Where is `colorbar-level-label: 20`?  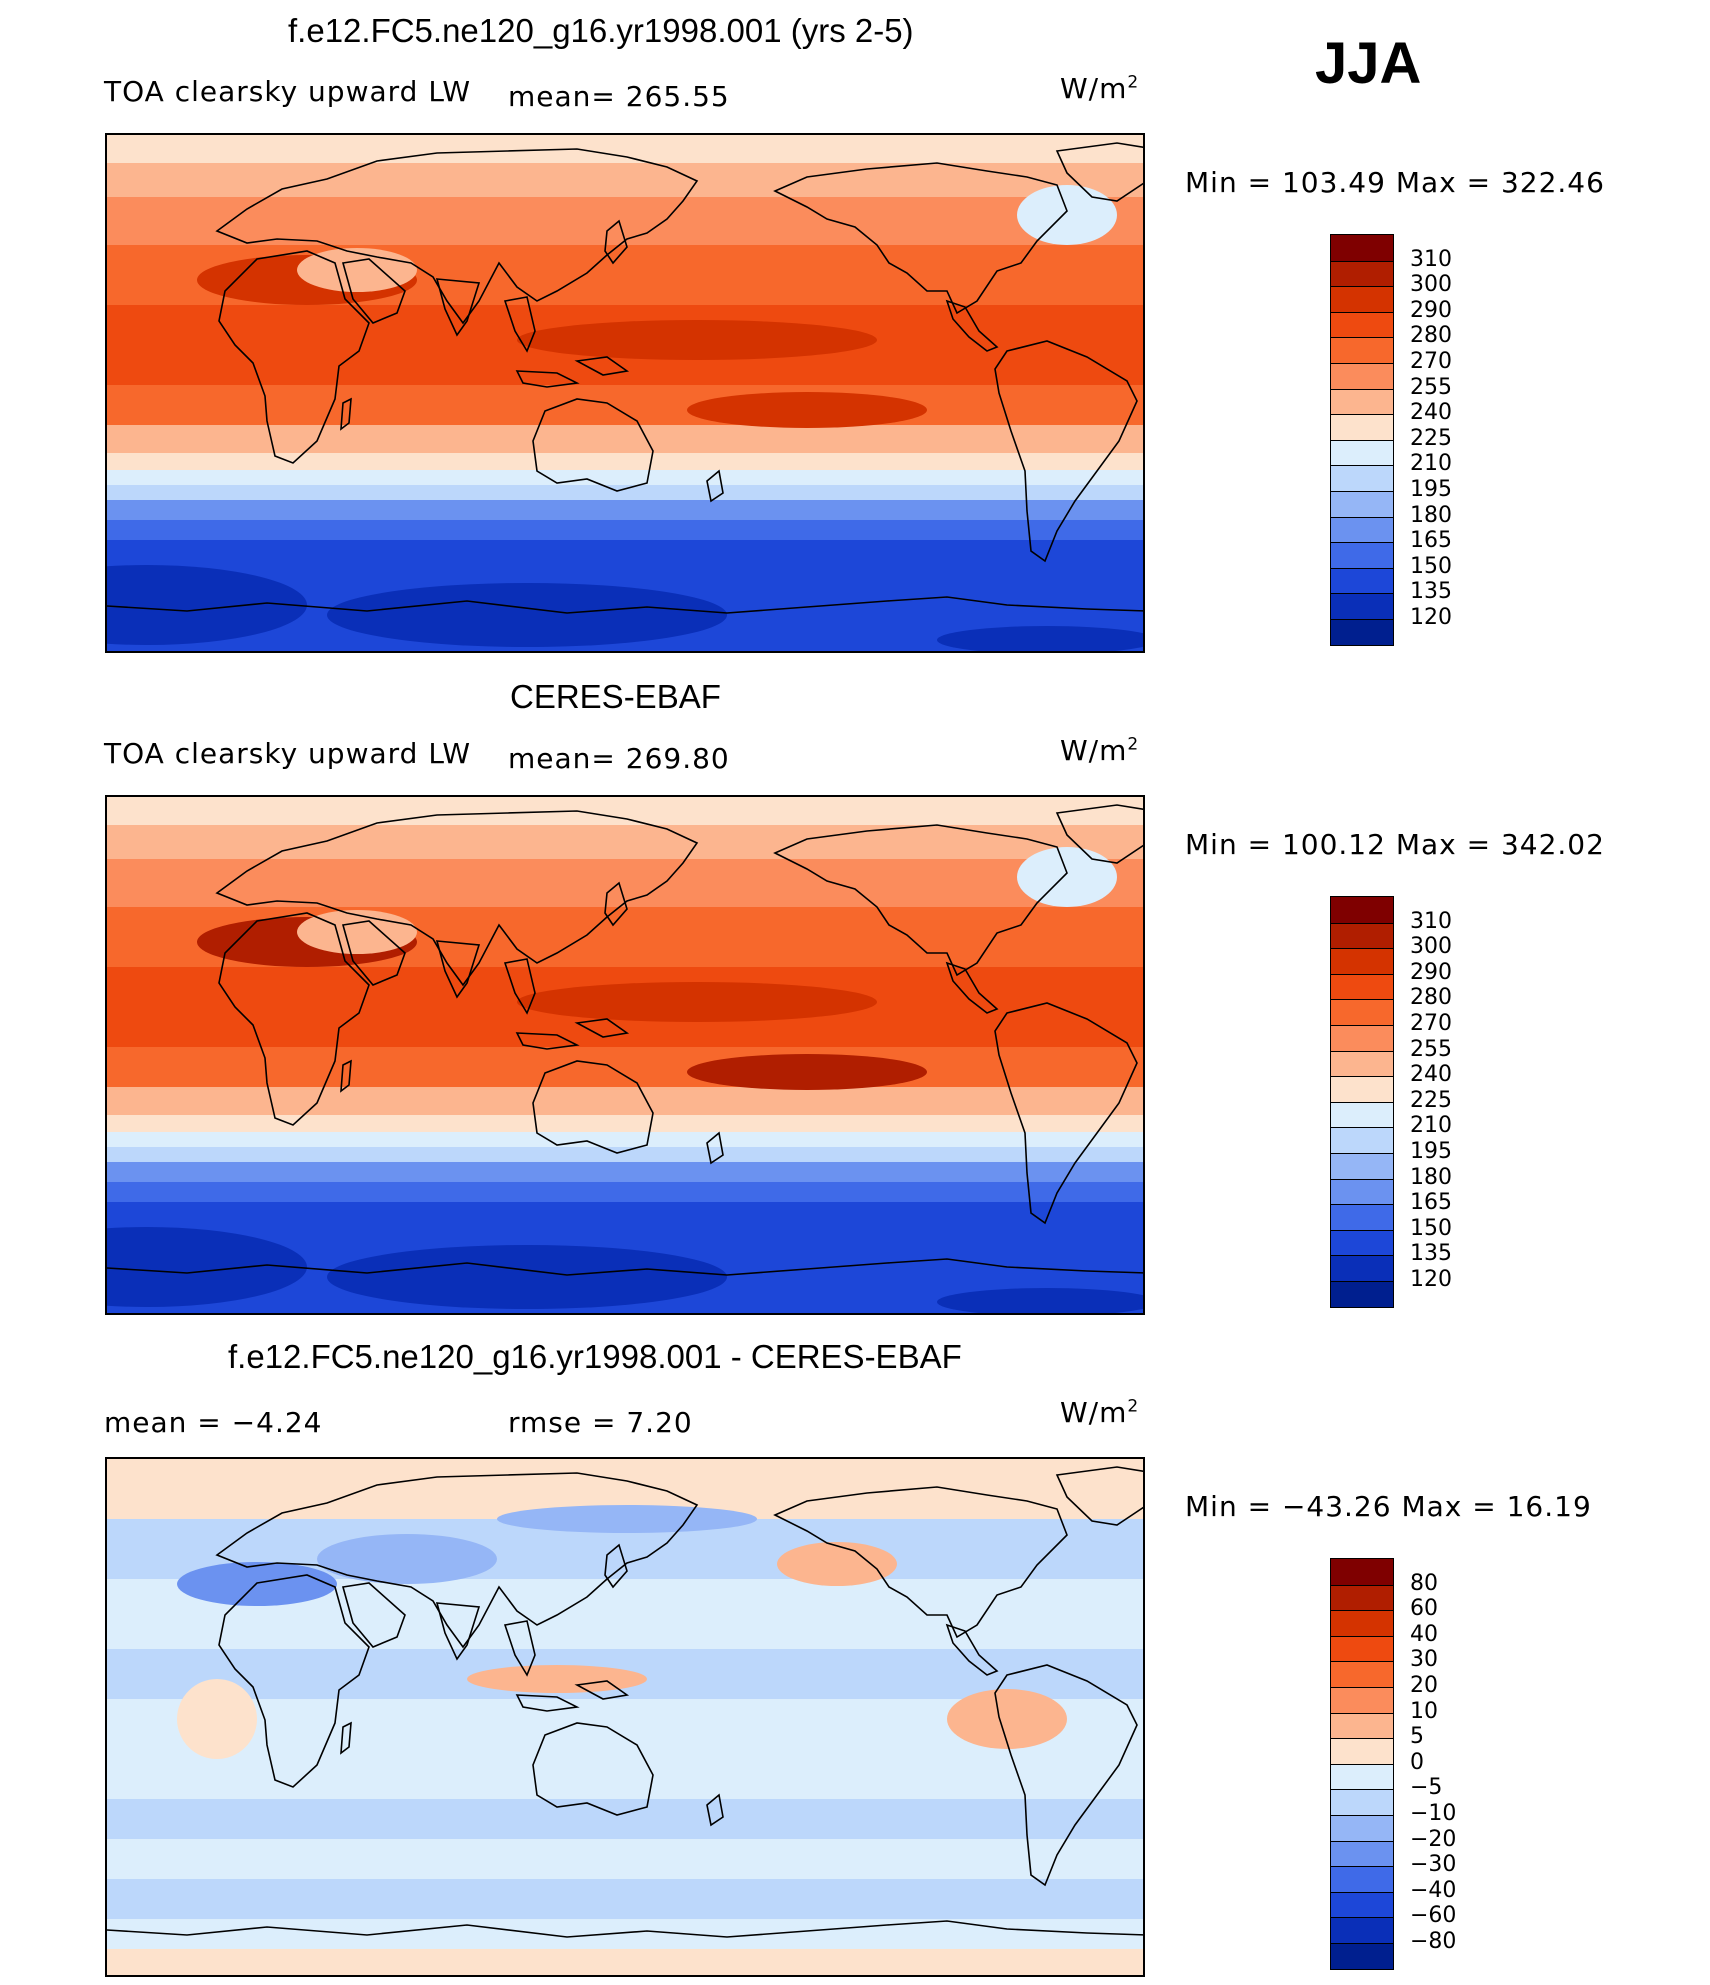 colorbar-level-label: 20 is located at coordinates (1424, 1685).